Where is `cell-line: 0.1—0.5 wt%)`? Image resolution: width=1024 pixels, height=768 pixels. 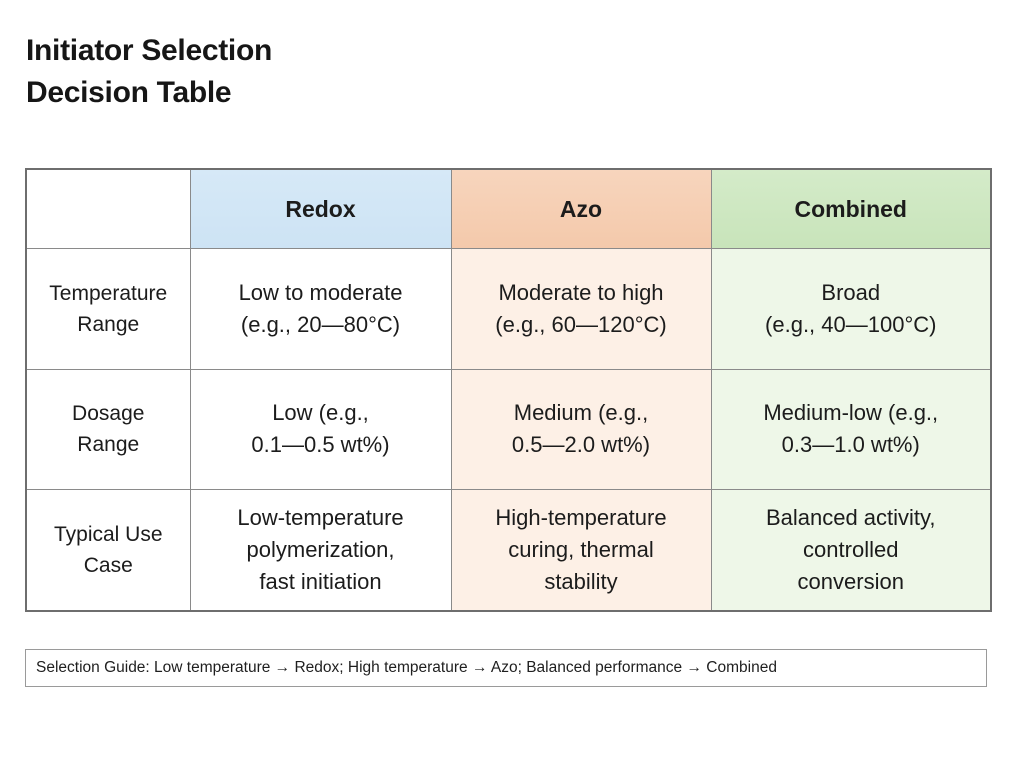
cell-line: 0.1—0.5 wt%) is located at coordinates (320, 445).